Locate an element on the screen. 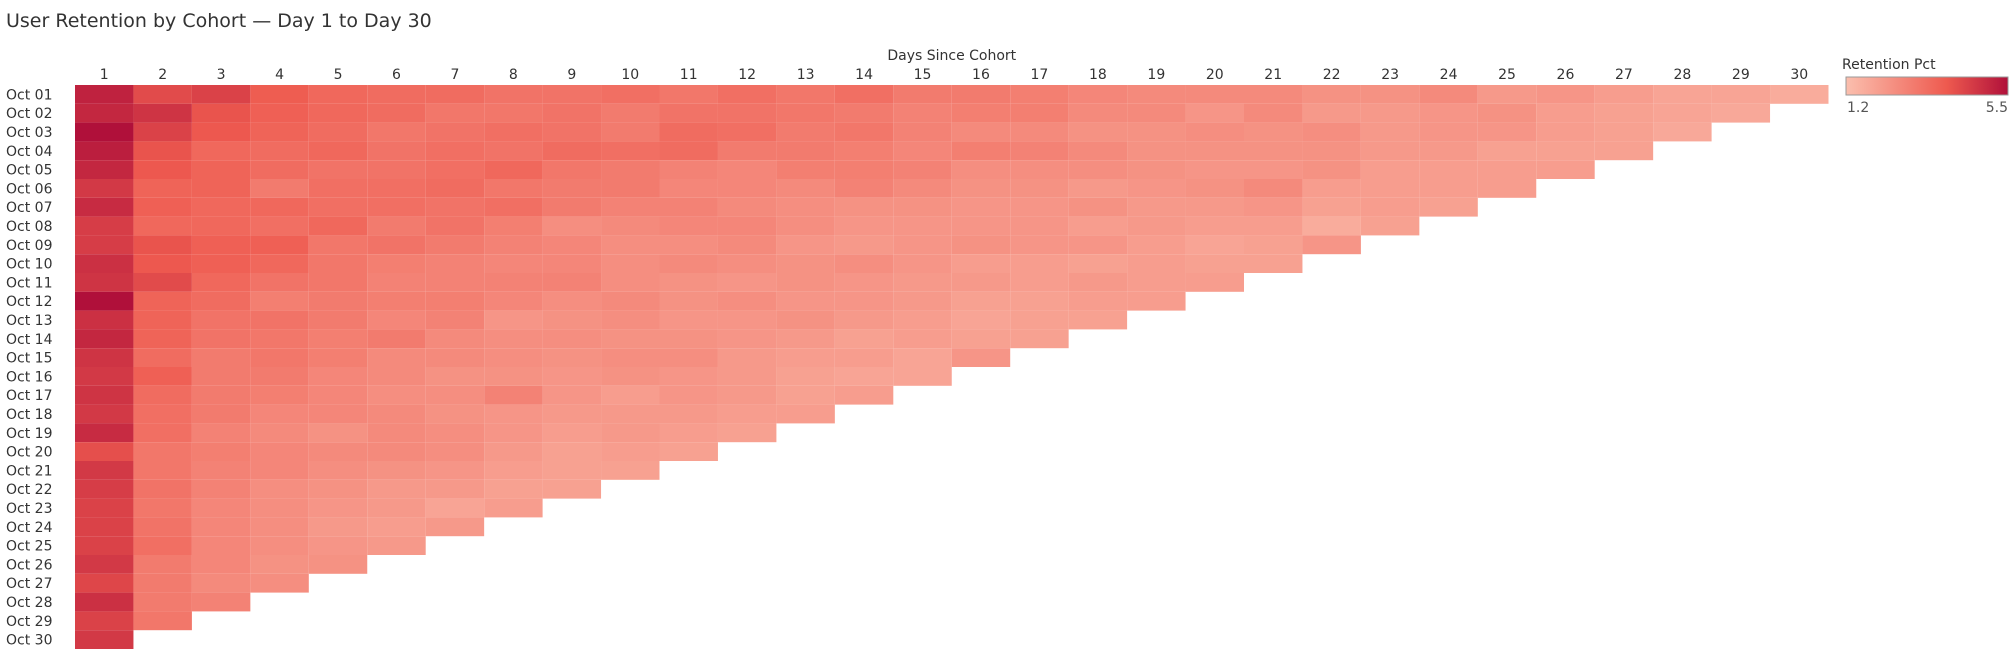  y-tick-label: Oct 22 is located at coordinates (29, 490).